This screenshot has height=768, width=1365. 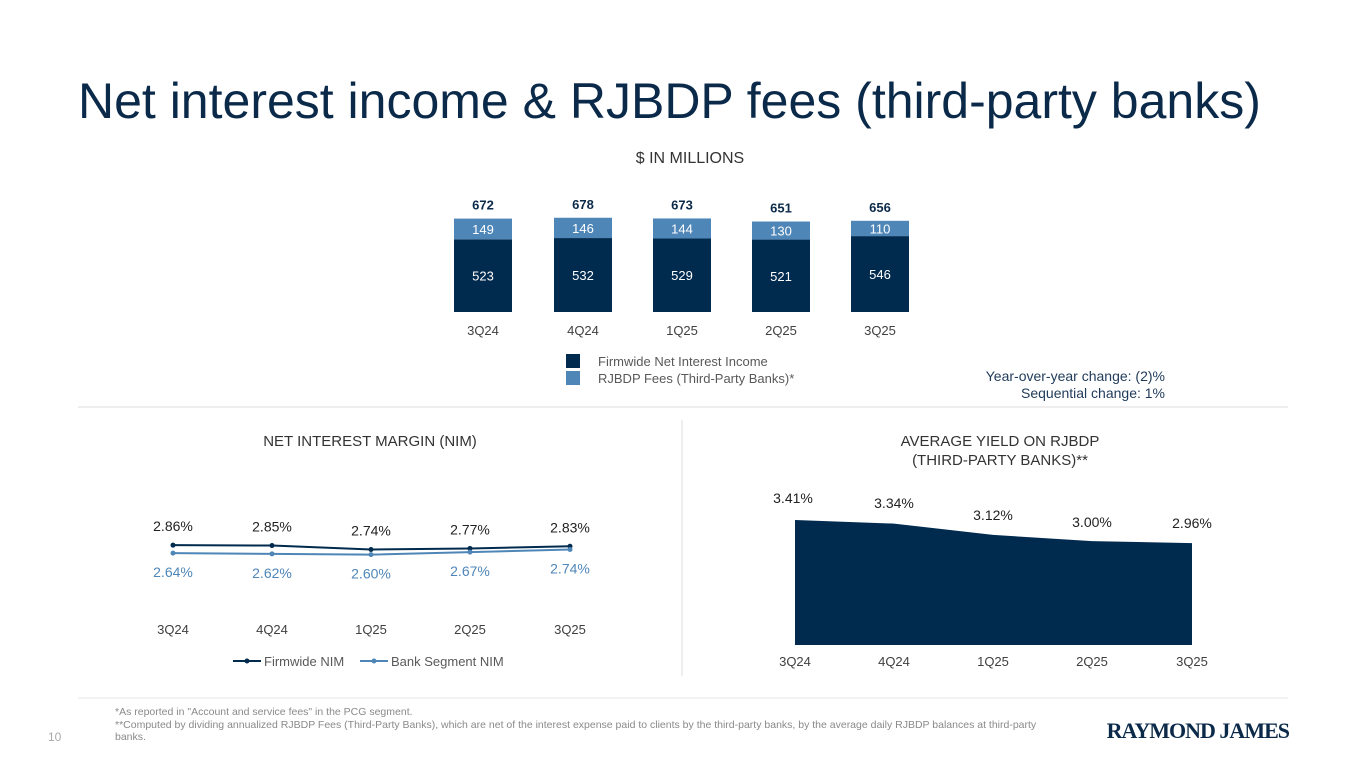 What do you see at coordinates (173, 572) in the screenshot?
I see `nim-data-label: 2.64%` at bounding box center [173, 572].